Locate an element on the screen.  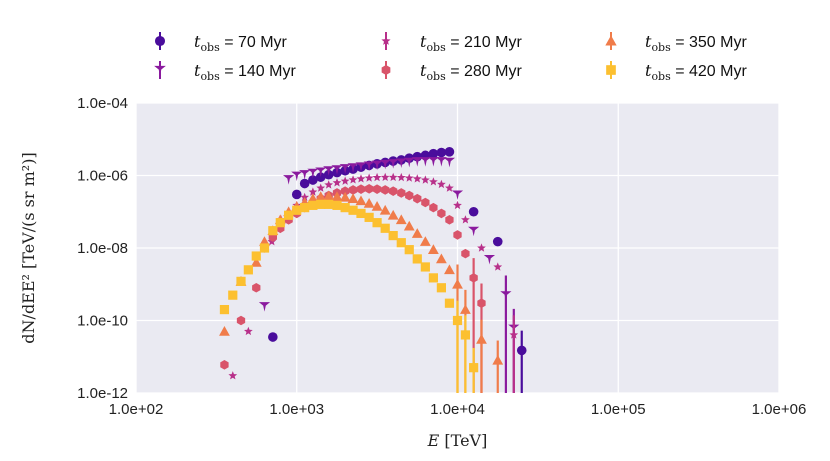
legend-label: tobs = 350 Myr is located at coordinates (696, 43).